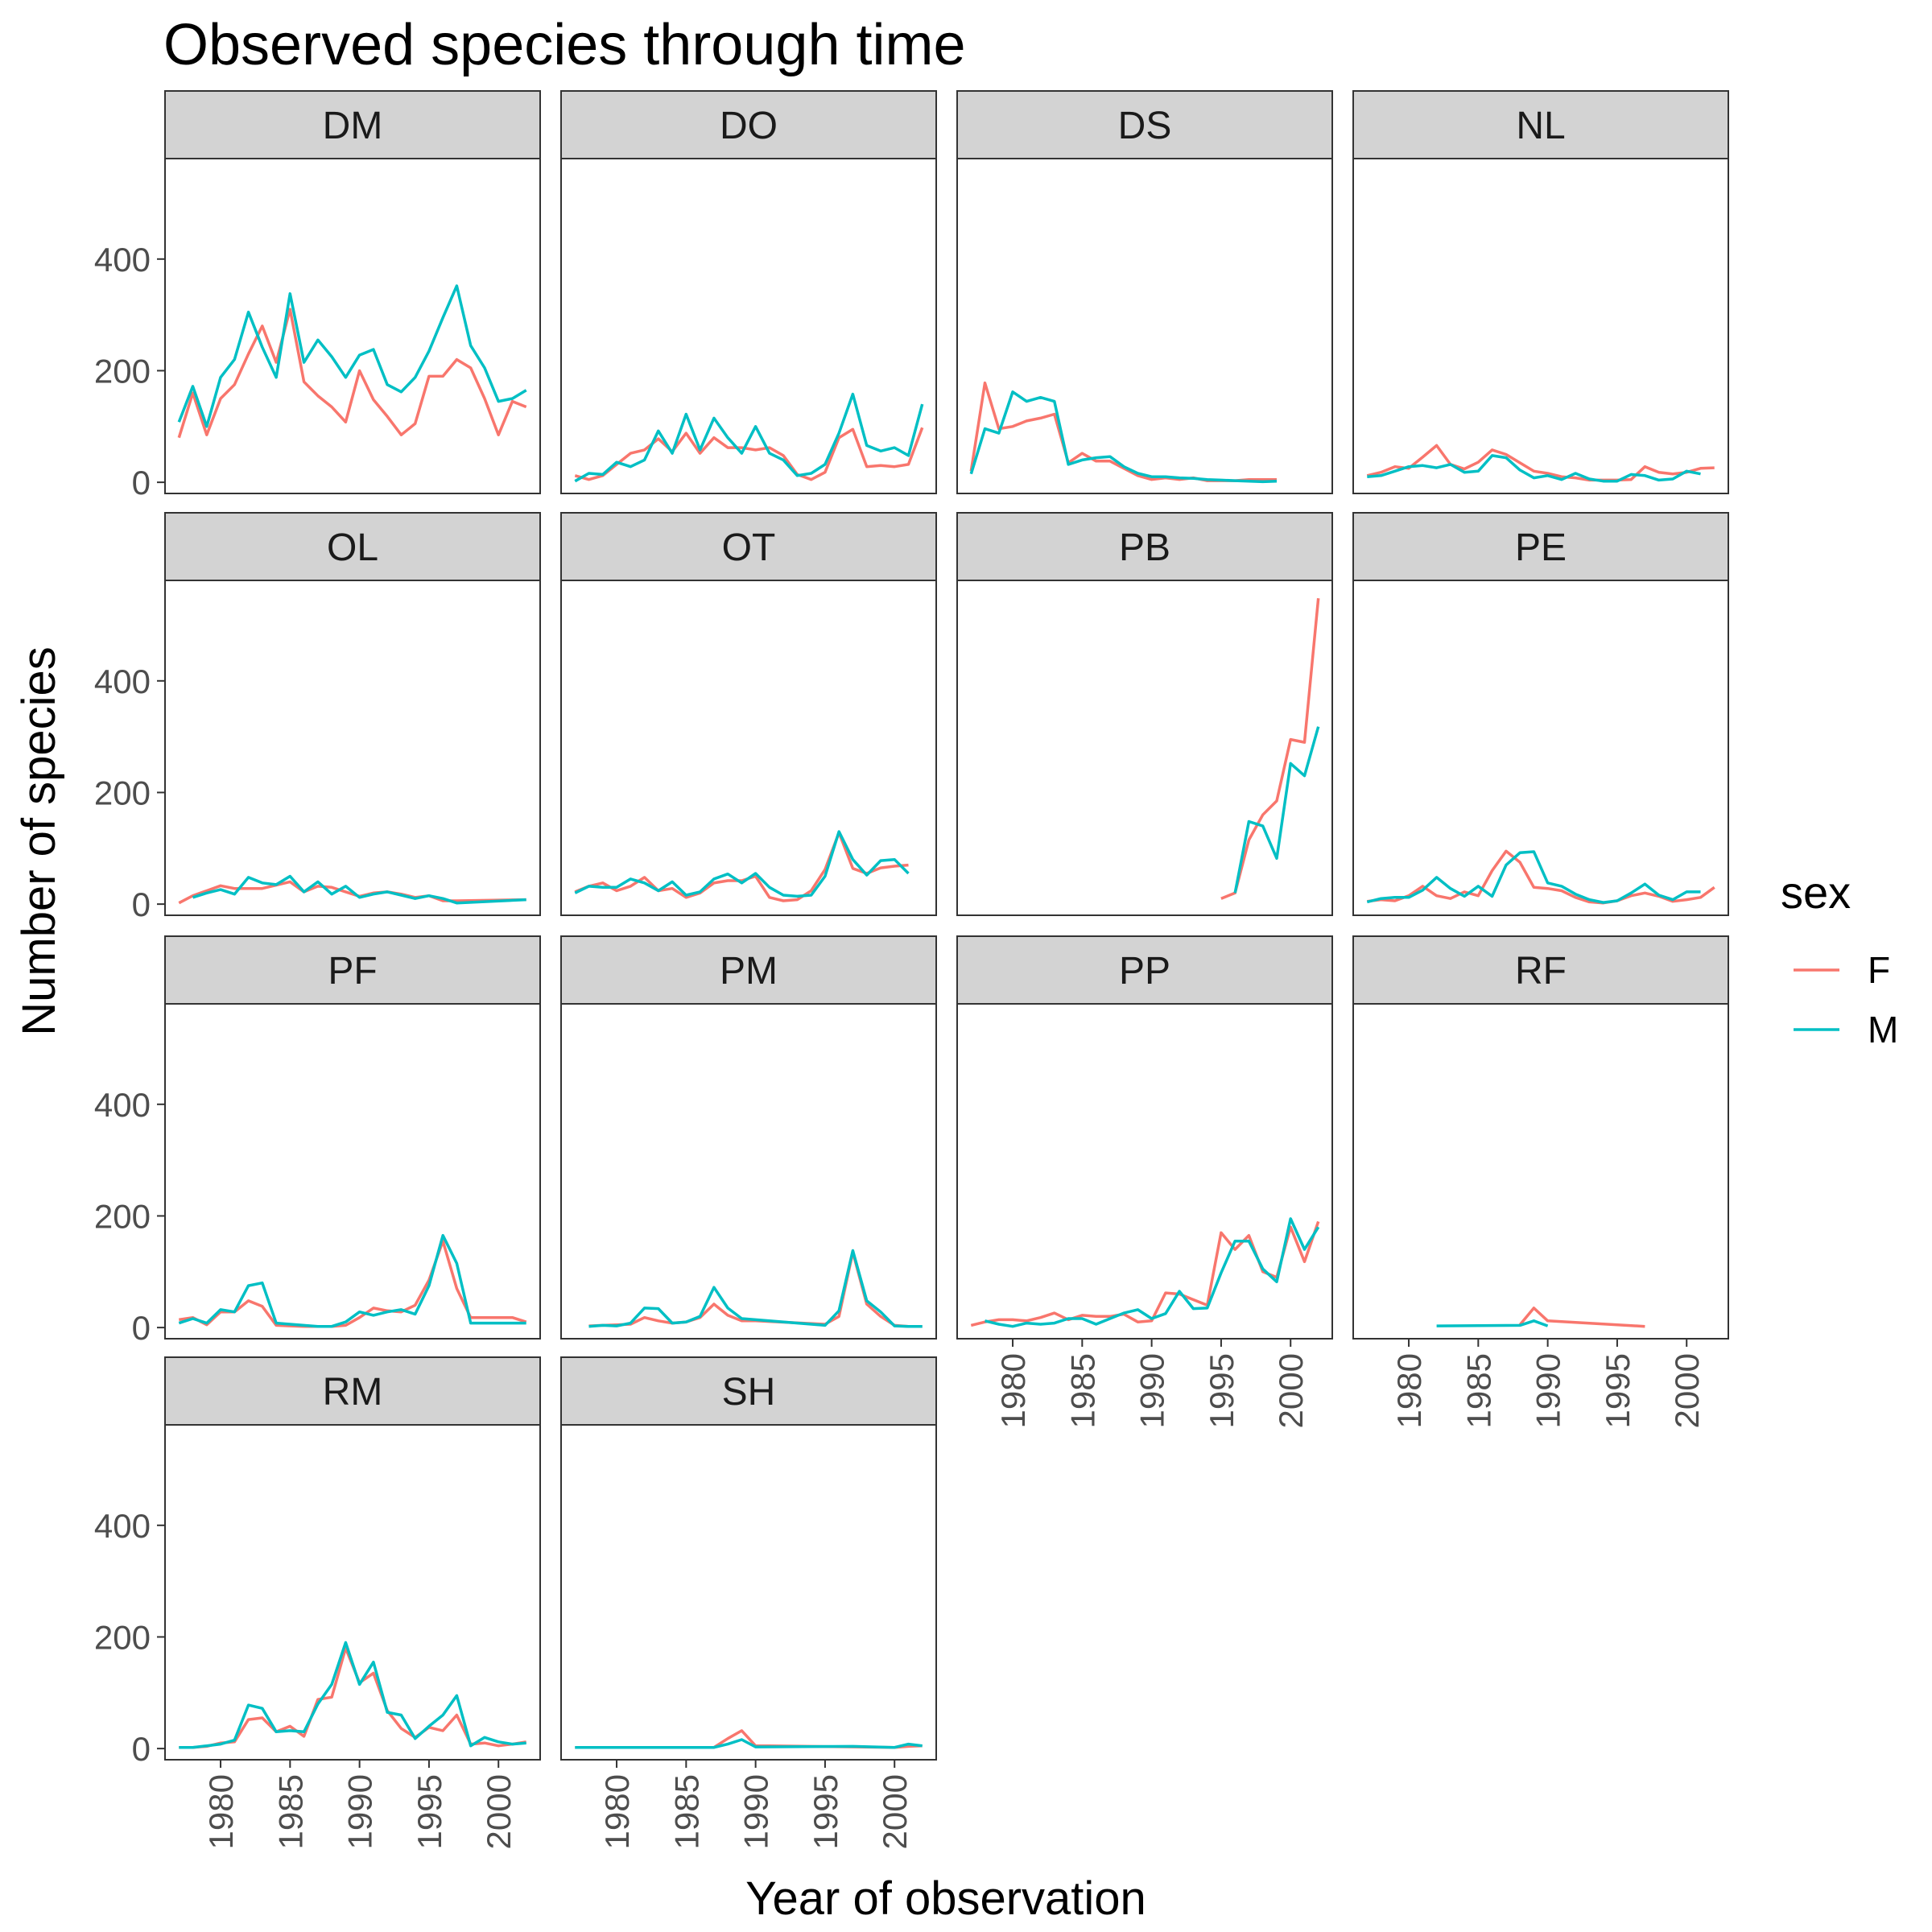 This screenshot has width=1932, height=1932. I want to click on facet-pf: PF 0 200 400, so click(317, 1141).